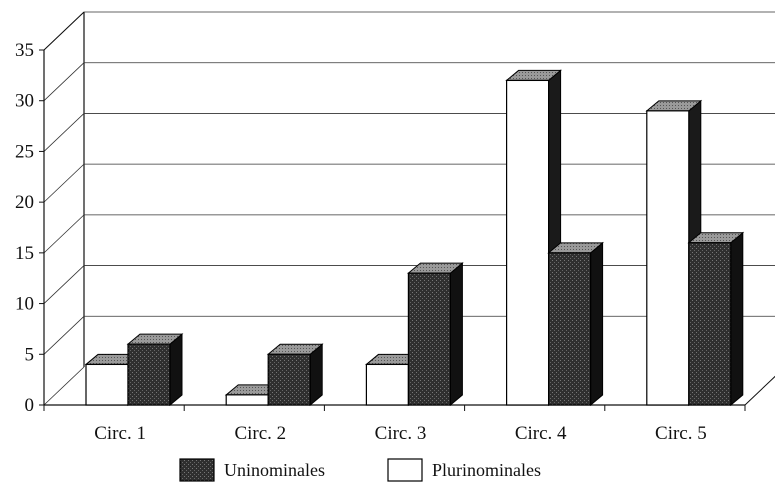  Describe the element at coordinates (176, 370) in the screenshot. I see `bar-uninominales-1-side` at that location.